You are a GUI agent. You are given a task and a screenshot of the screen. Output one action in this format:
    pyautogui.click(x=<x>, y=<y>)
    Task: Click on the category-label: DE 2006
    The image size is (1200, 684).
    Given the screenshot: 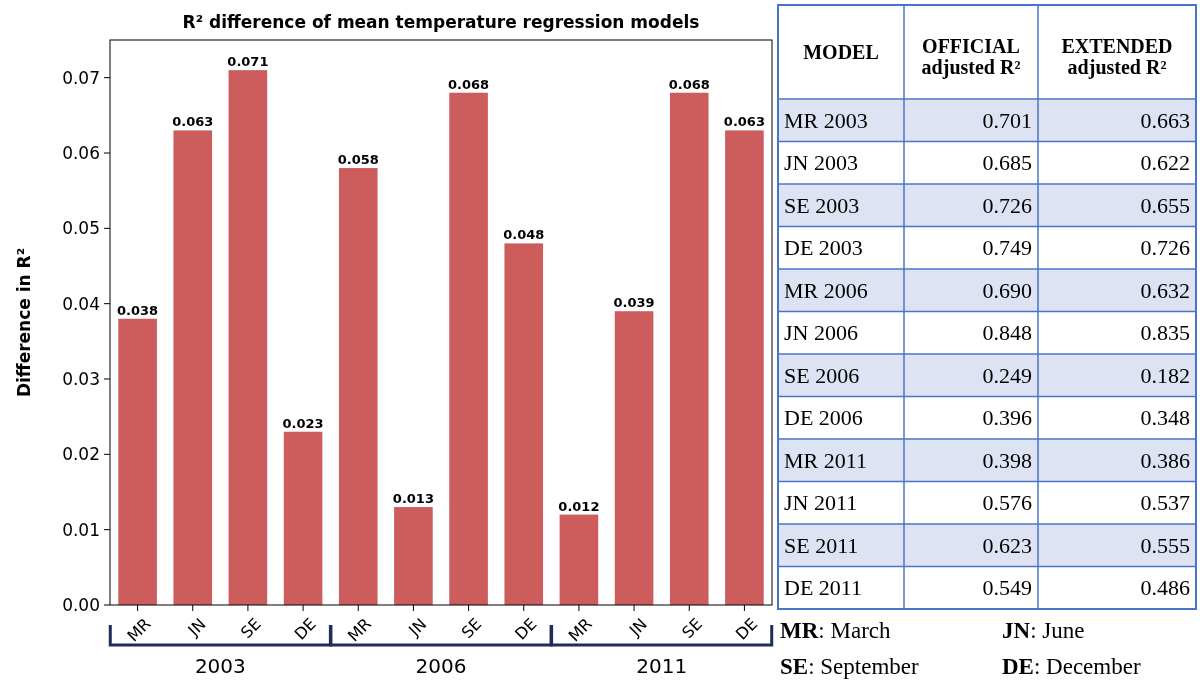 What is the action you would take?
    pyautogui.click(x=823, y=418)
    